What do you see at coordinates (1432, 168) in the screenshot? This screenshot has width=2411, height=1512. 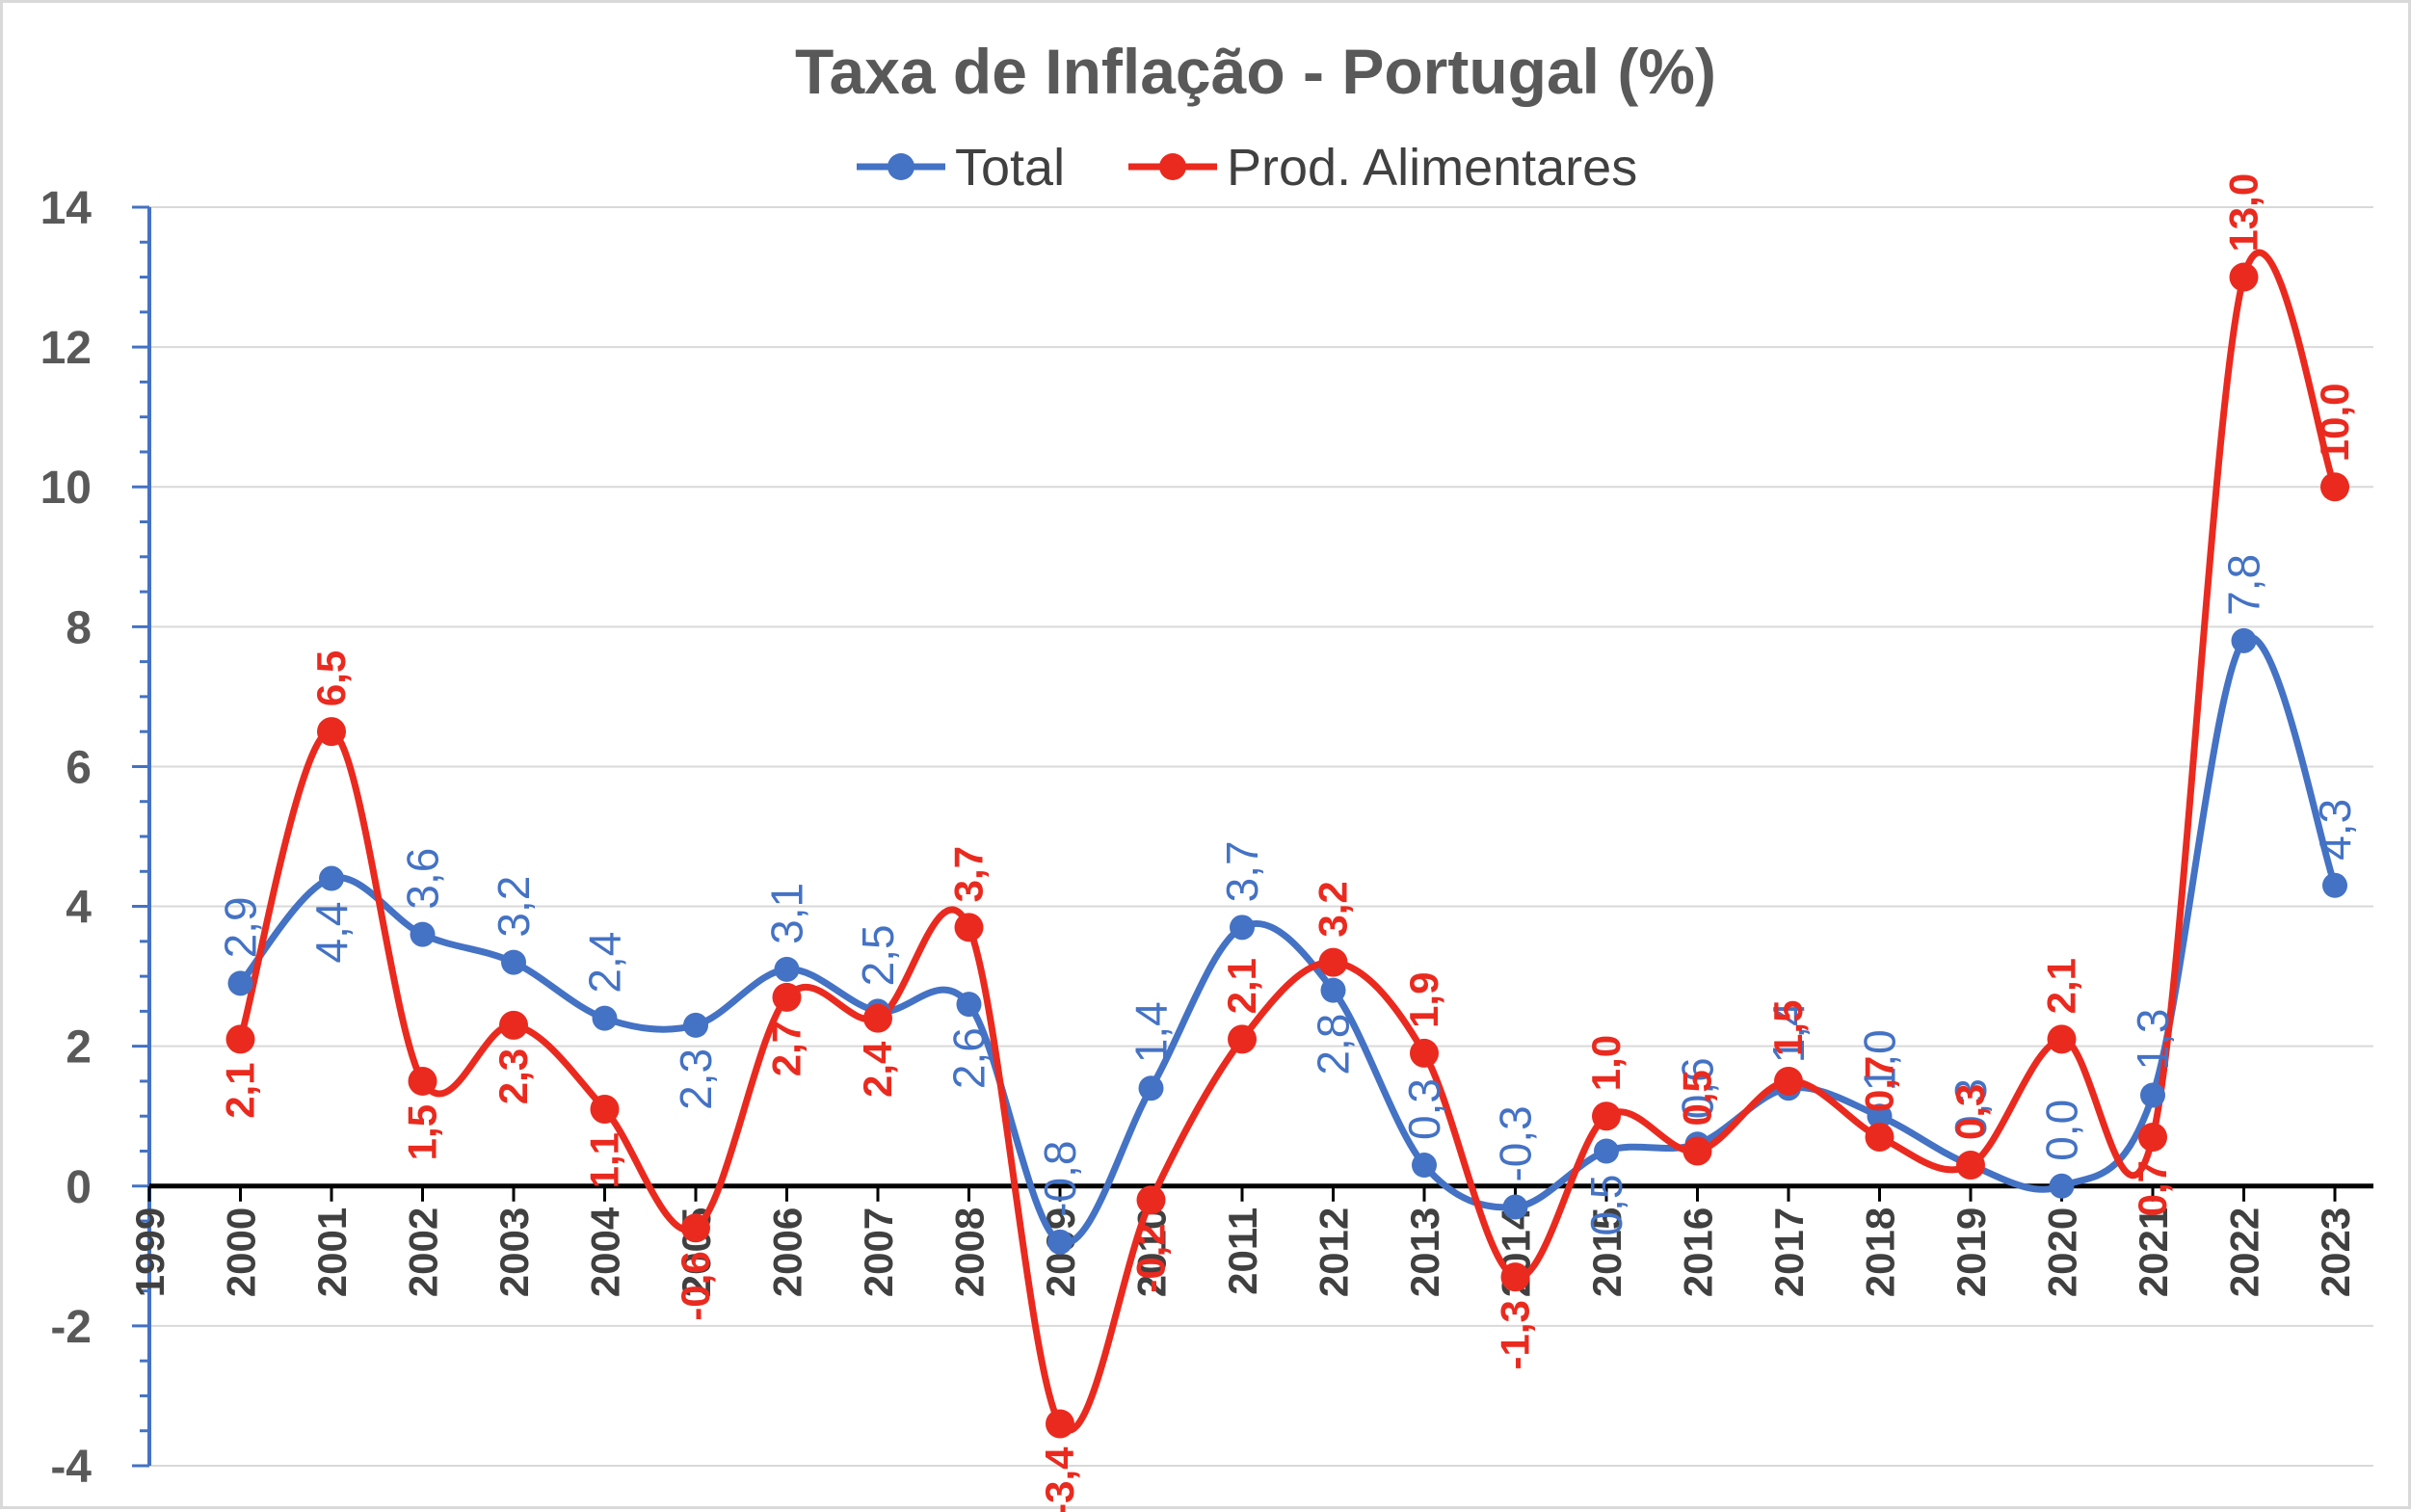 I see `legend-label: Prod. Alimentares` at bounding box center [1432, 168].